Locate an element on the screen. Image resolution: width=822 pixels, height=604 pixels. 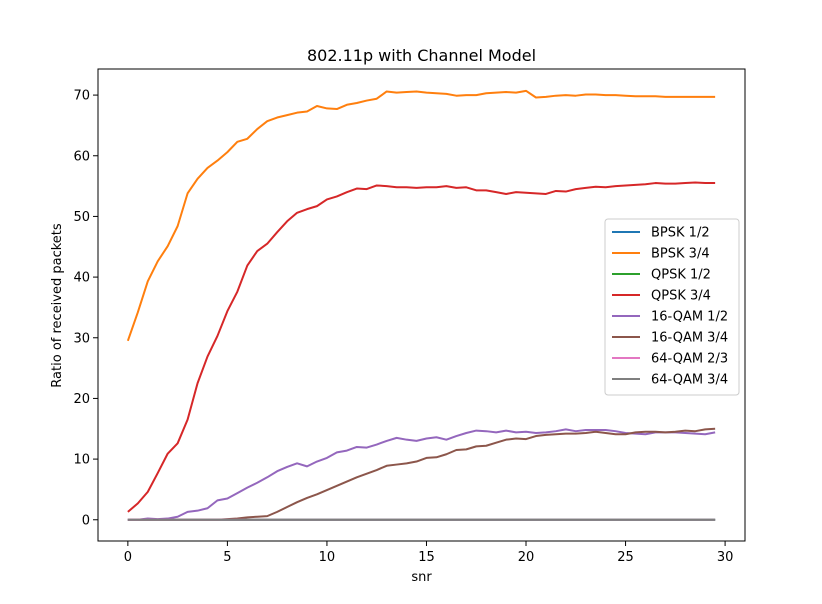
legend-label: 16-QAM 1/2 is located at coordinates (689, 317).